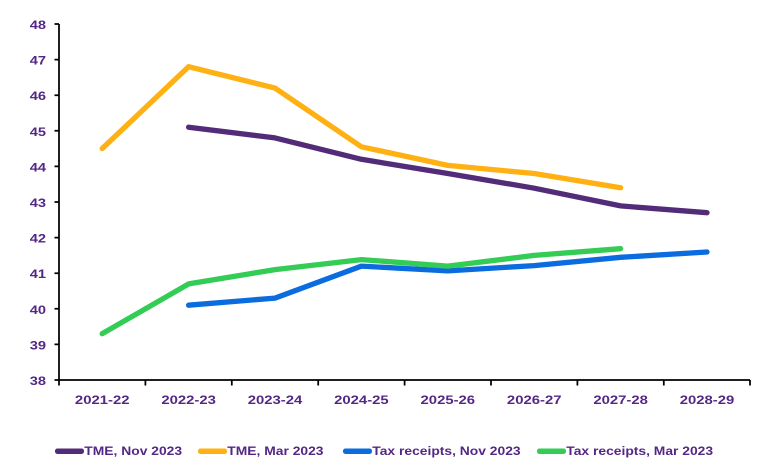 The width and height of the screenshot is (768, 471). What do you see at coordinates (38, 345) in the screenshot?
I see `svg-text: 39` at bounding box center [38, 345].